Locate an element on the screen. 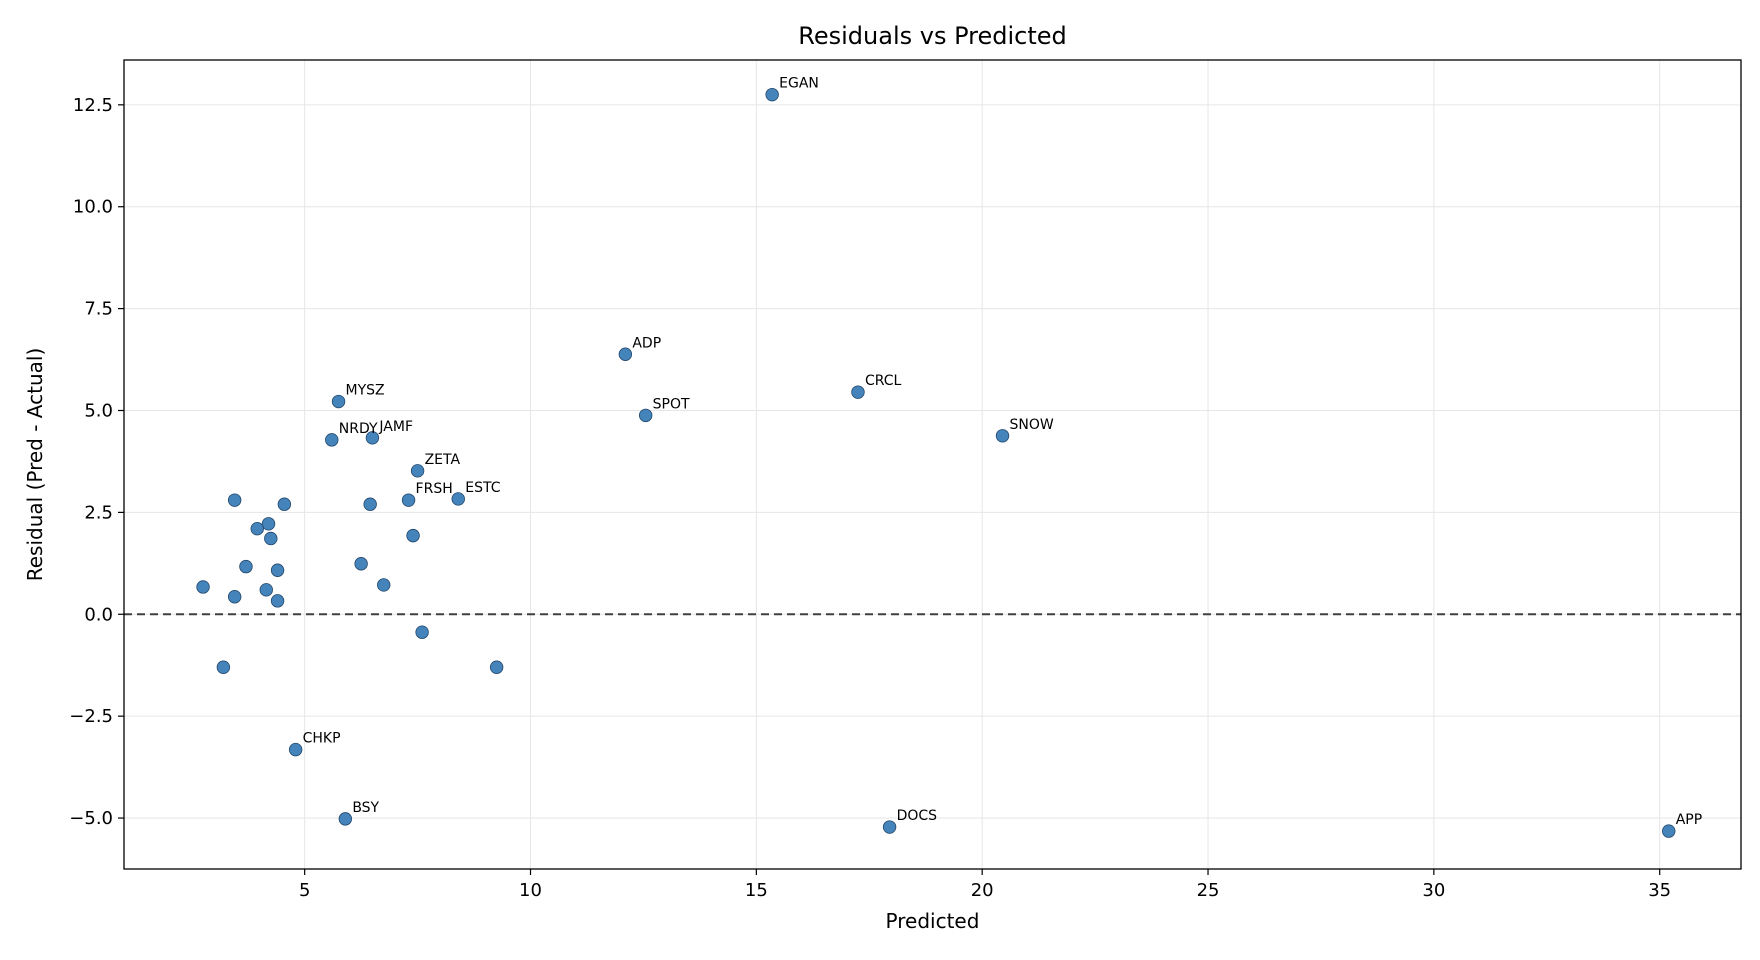 Image resolution: width=1760 pixels, height=960 pixels. point-label: ZETA is located at coordinates (443, 460).